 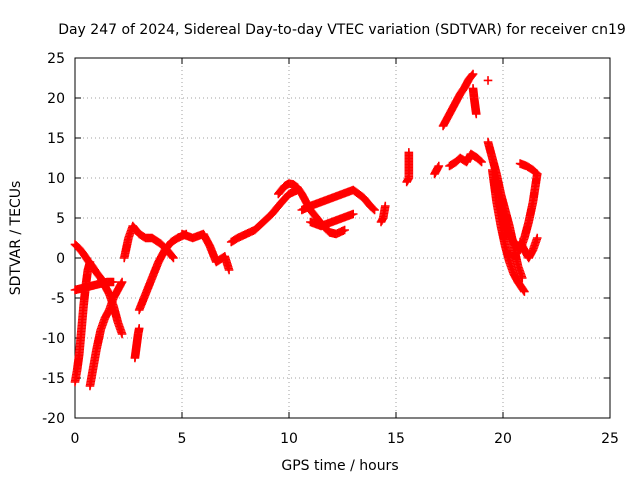 I want to click on x-tick-label: 10, so click(x=289, y=439).